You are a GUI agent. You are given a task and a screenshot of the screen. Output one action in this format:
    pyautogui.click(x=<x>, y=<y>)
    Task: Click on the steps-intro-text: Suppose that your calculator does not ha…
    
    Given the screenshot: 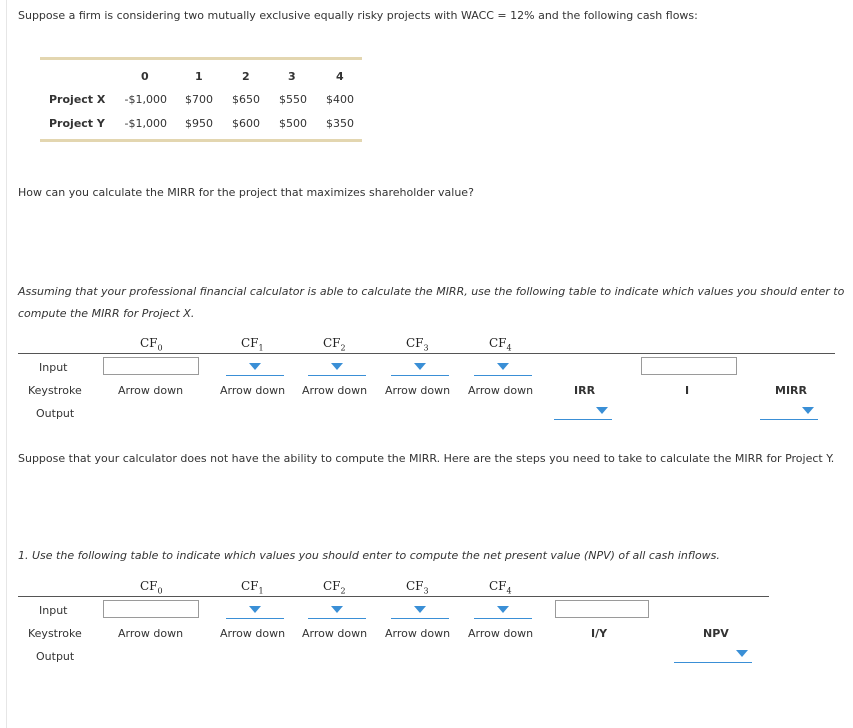 What is the action you would take?
    pyautogui.click(x=426, y=458)
    